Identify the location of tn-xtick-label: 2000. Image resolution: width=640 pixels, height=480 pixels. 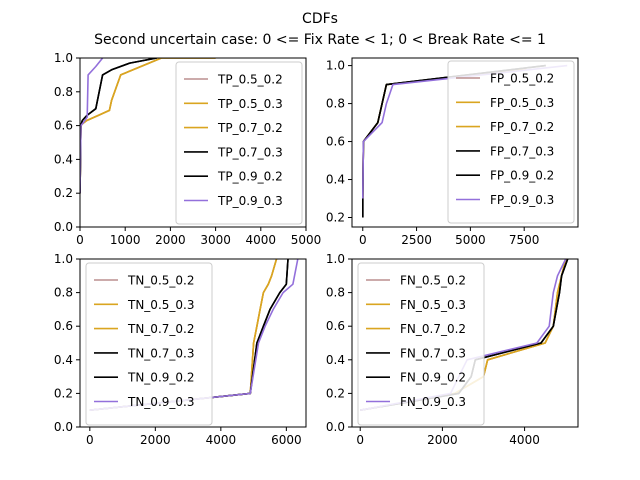
(155, 440).